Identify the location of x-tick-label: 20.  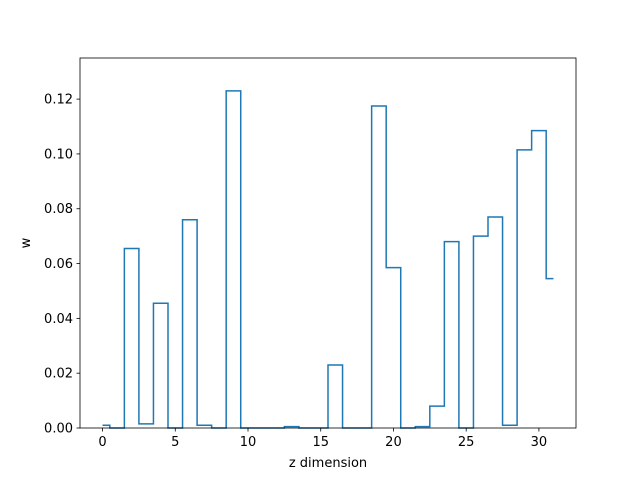
(393, 442).